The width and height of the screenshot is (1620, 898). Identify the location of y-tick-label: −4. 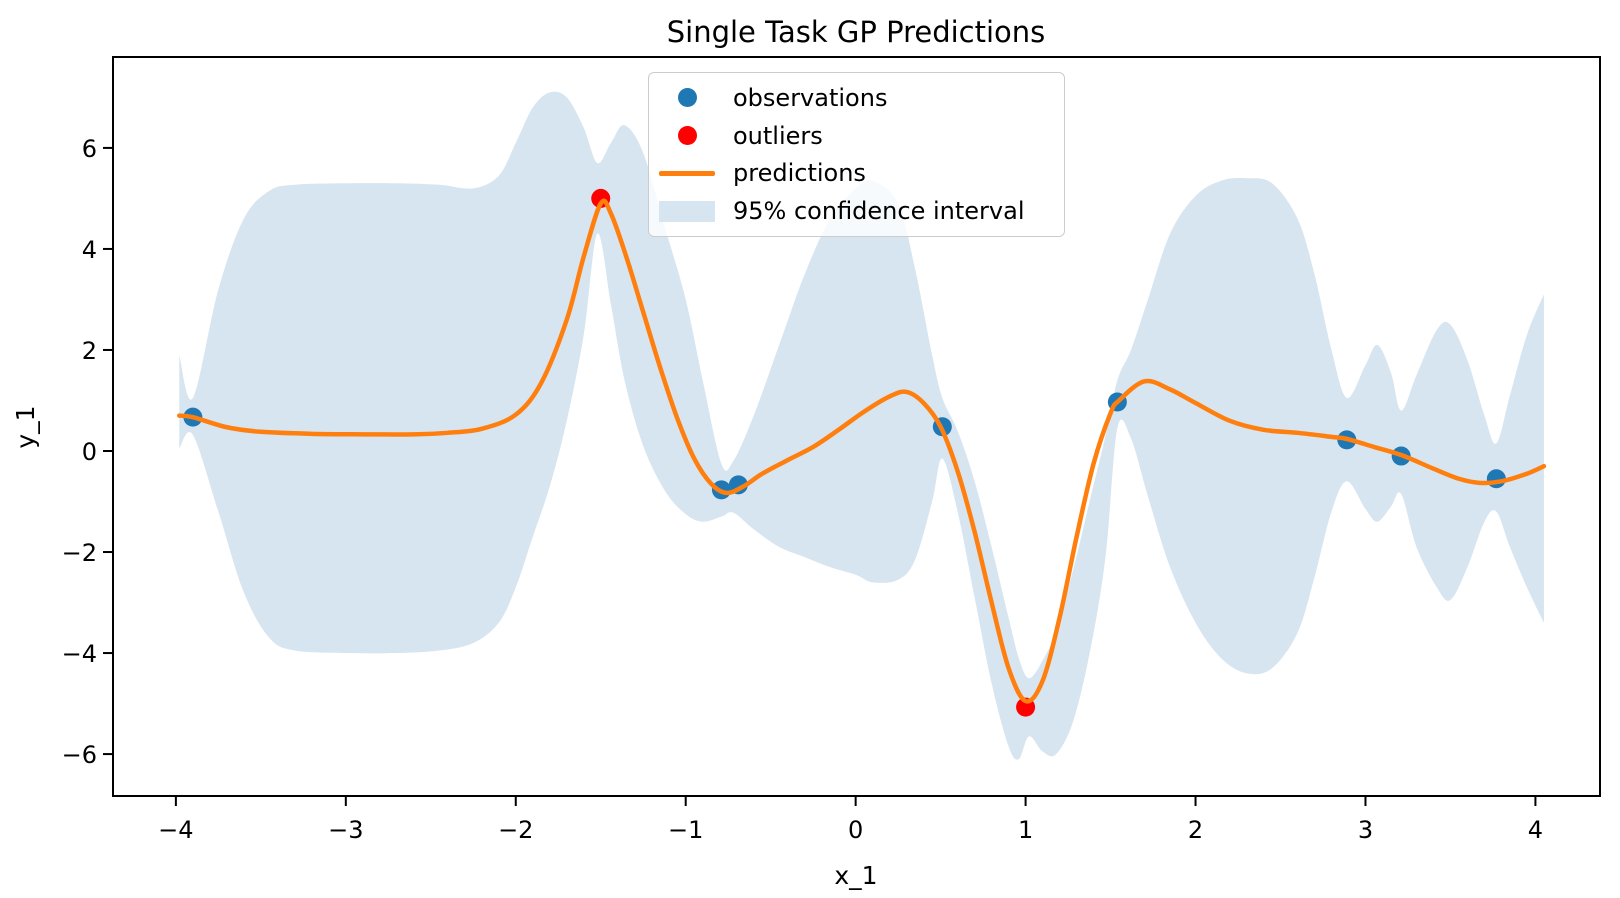
(79, 654).